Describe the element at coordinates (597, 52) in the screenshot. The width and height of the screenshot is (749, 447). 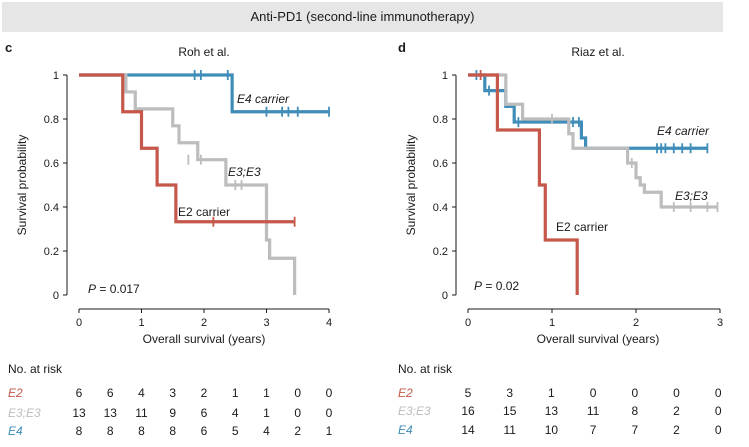
I see `chart-title: Riaz et al.` at that location.